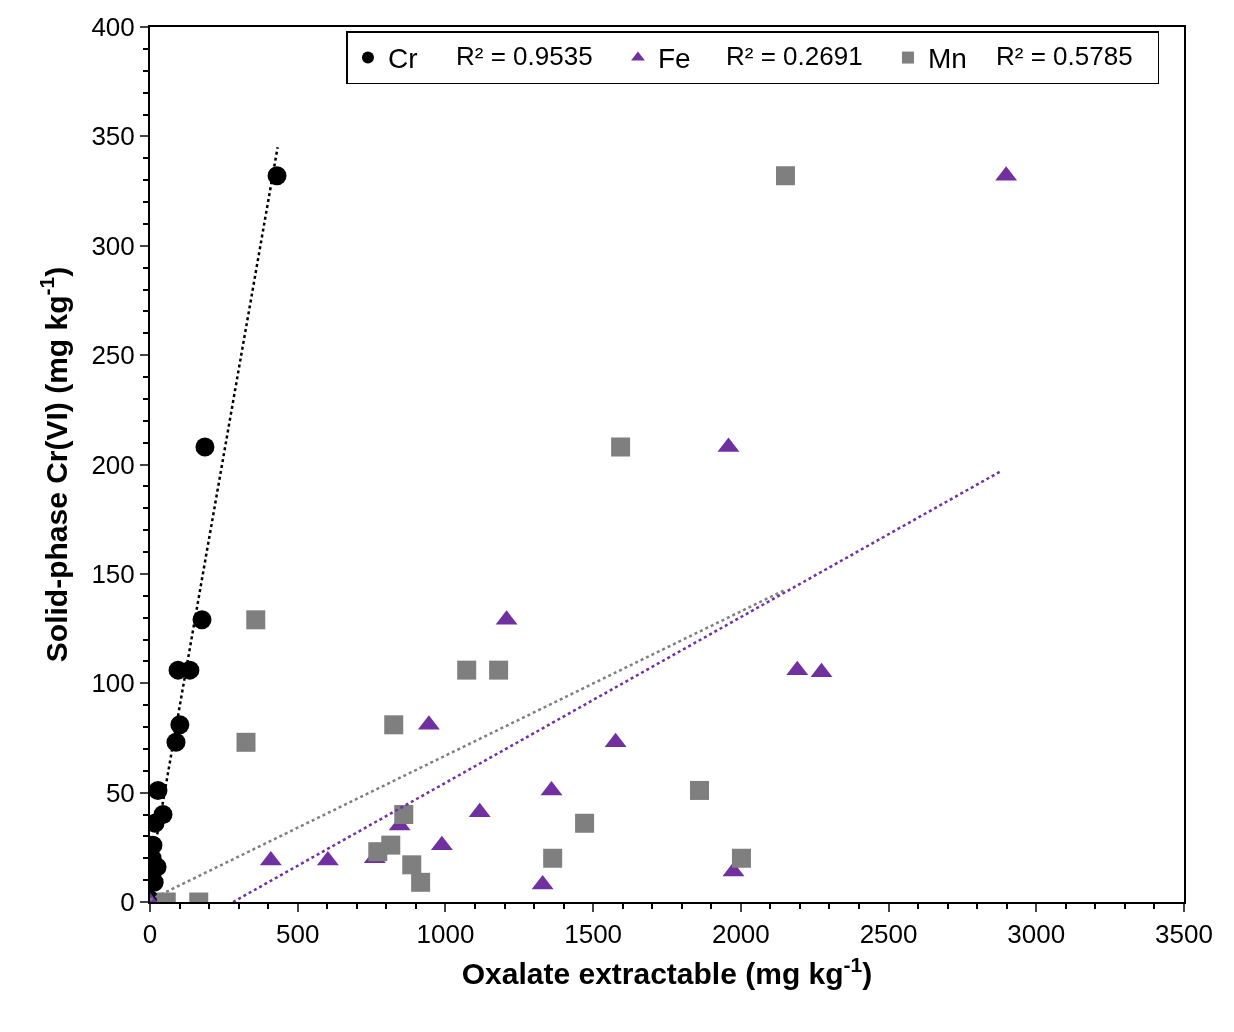 The width and height of the screenshot is (1234, 1032). I want to click on y-tick-label: 300, so click(113, 245).